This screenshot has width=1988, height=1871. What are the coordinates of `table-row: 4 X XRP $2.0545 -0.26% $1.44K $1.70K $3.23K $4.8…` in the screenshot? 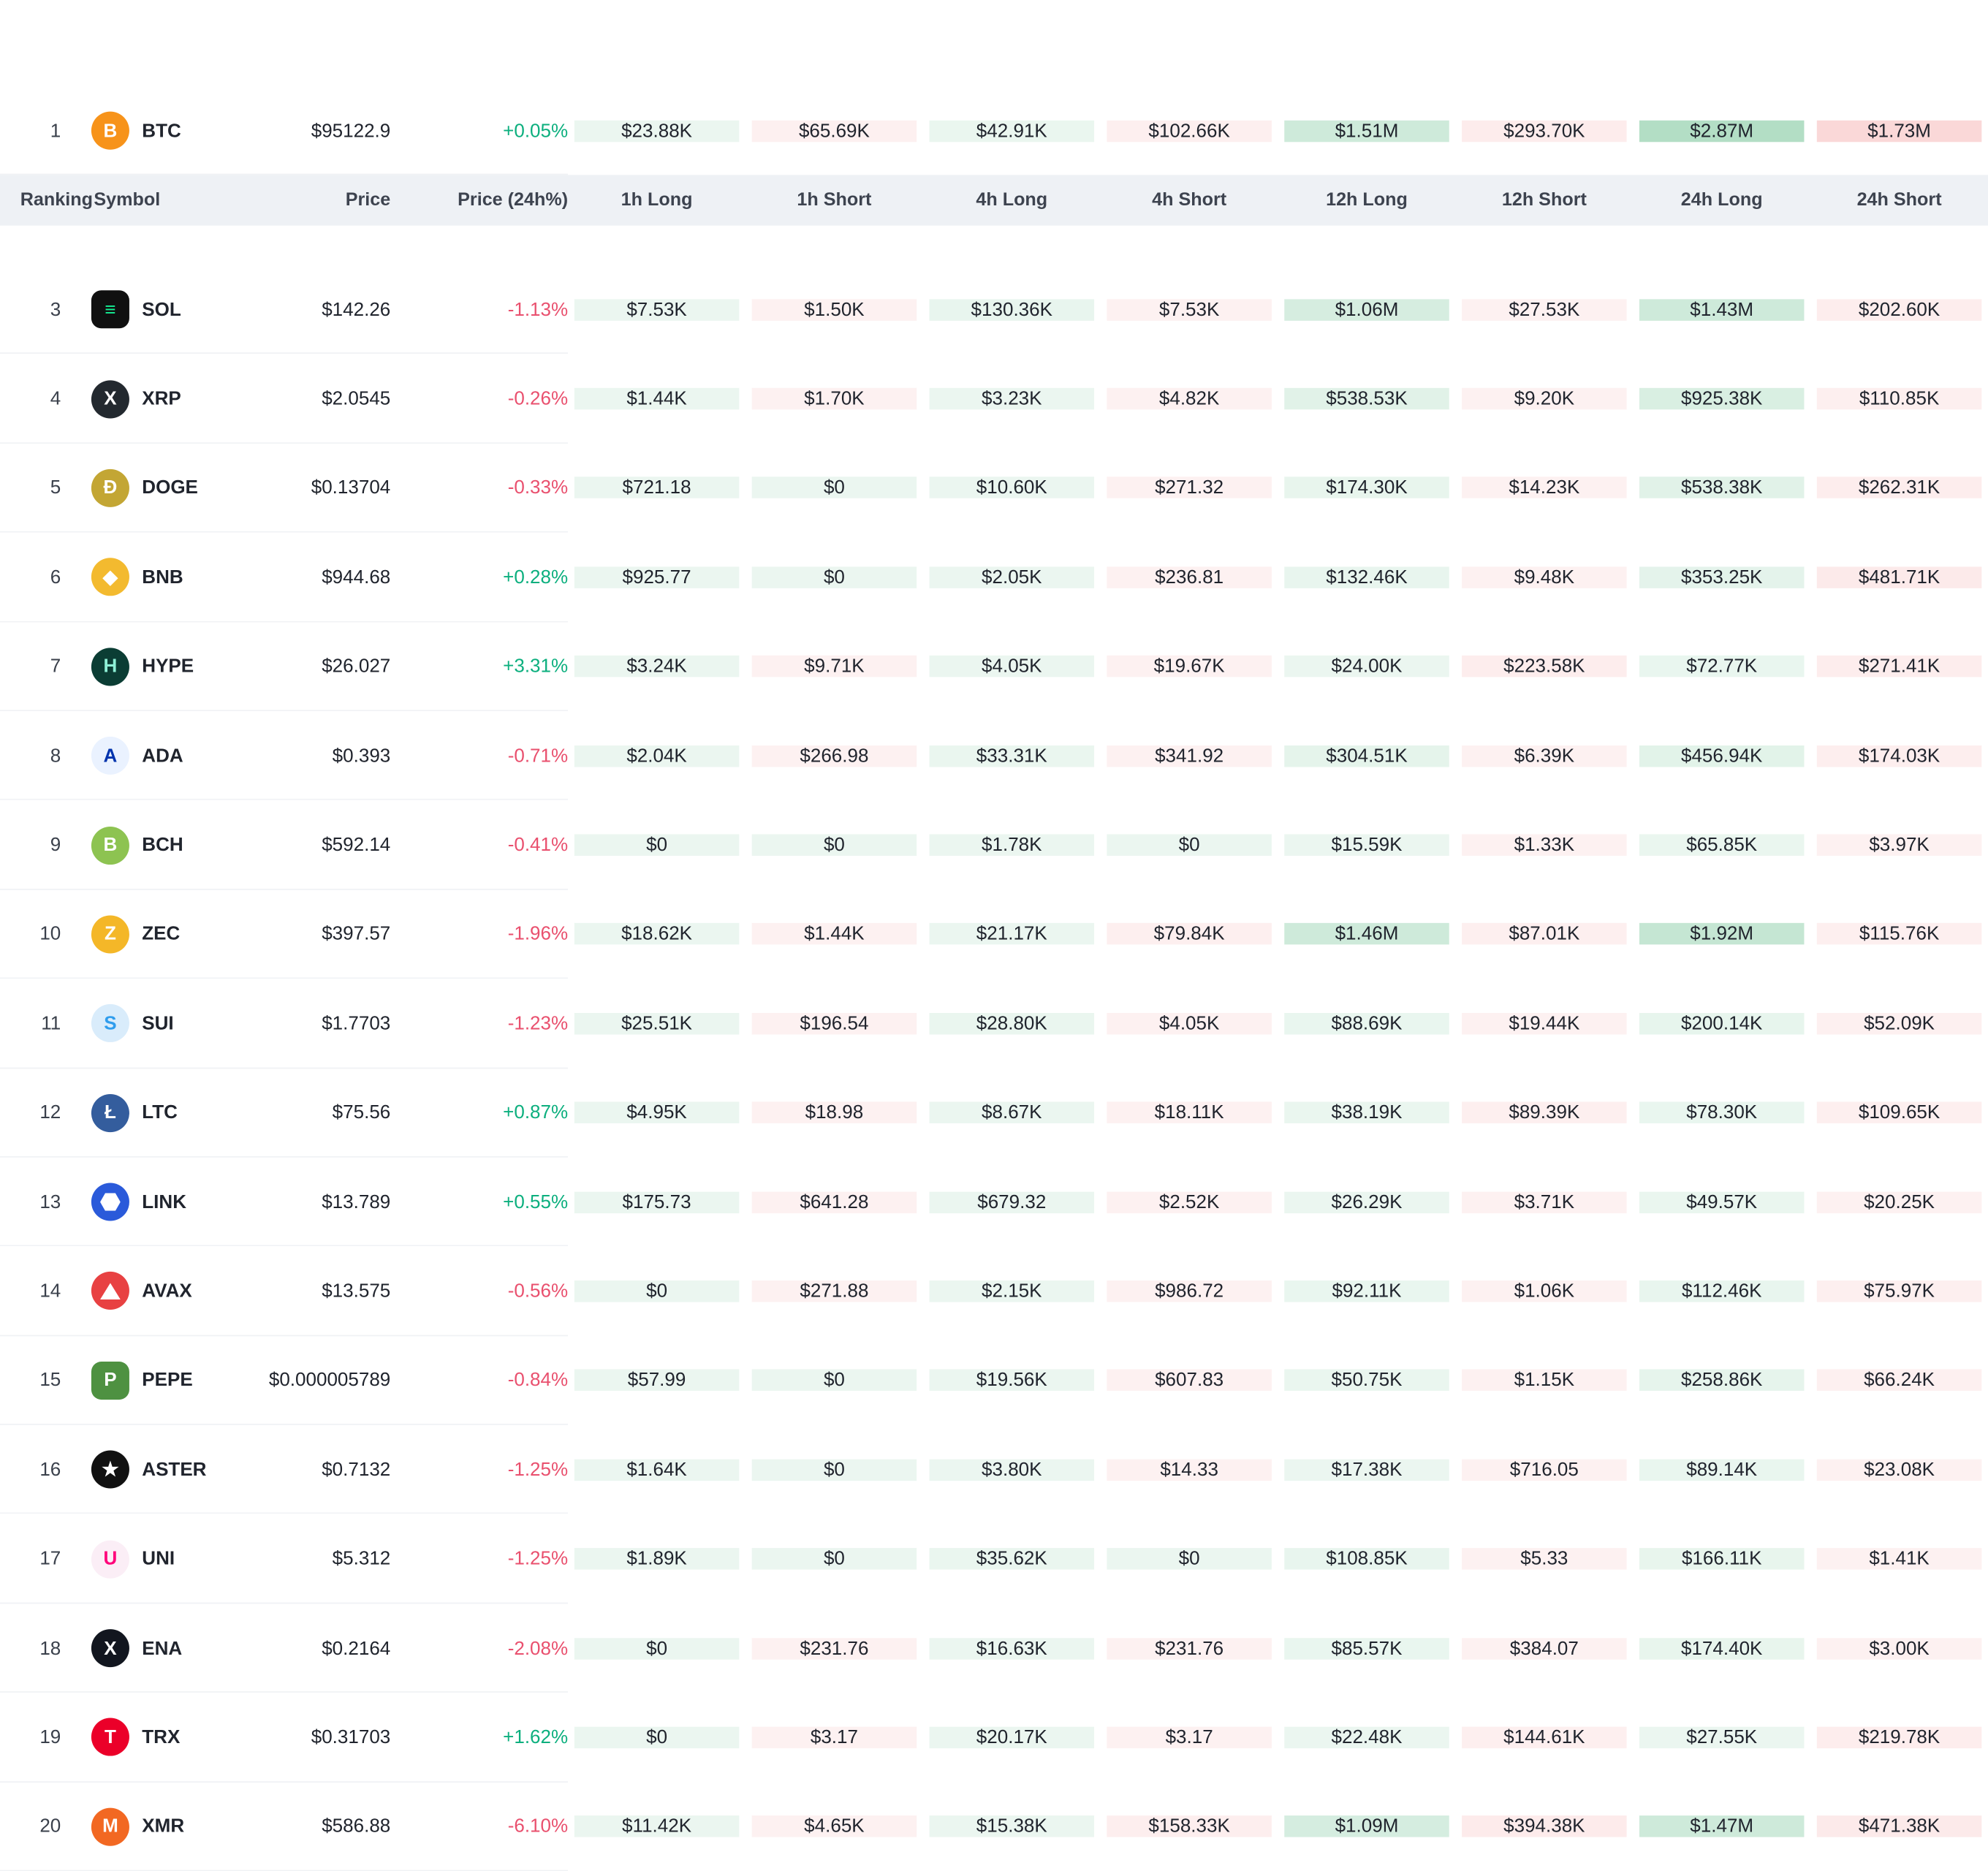 It's located at (994, 399).